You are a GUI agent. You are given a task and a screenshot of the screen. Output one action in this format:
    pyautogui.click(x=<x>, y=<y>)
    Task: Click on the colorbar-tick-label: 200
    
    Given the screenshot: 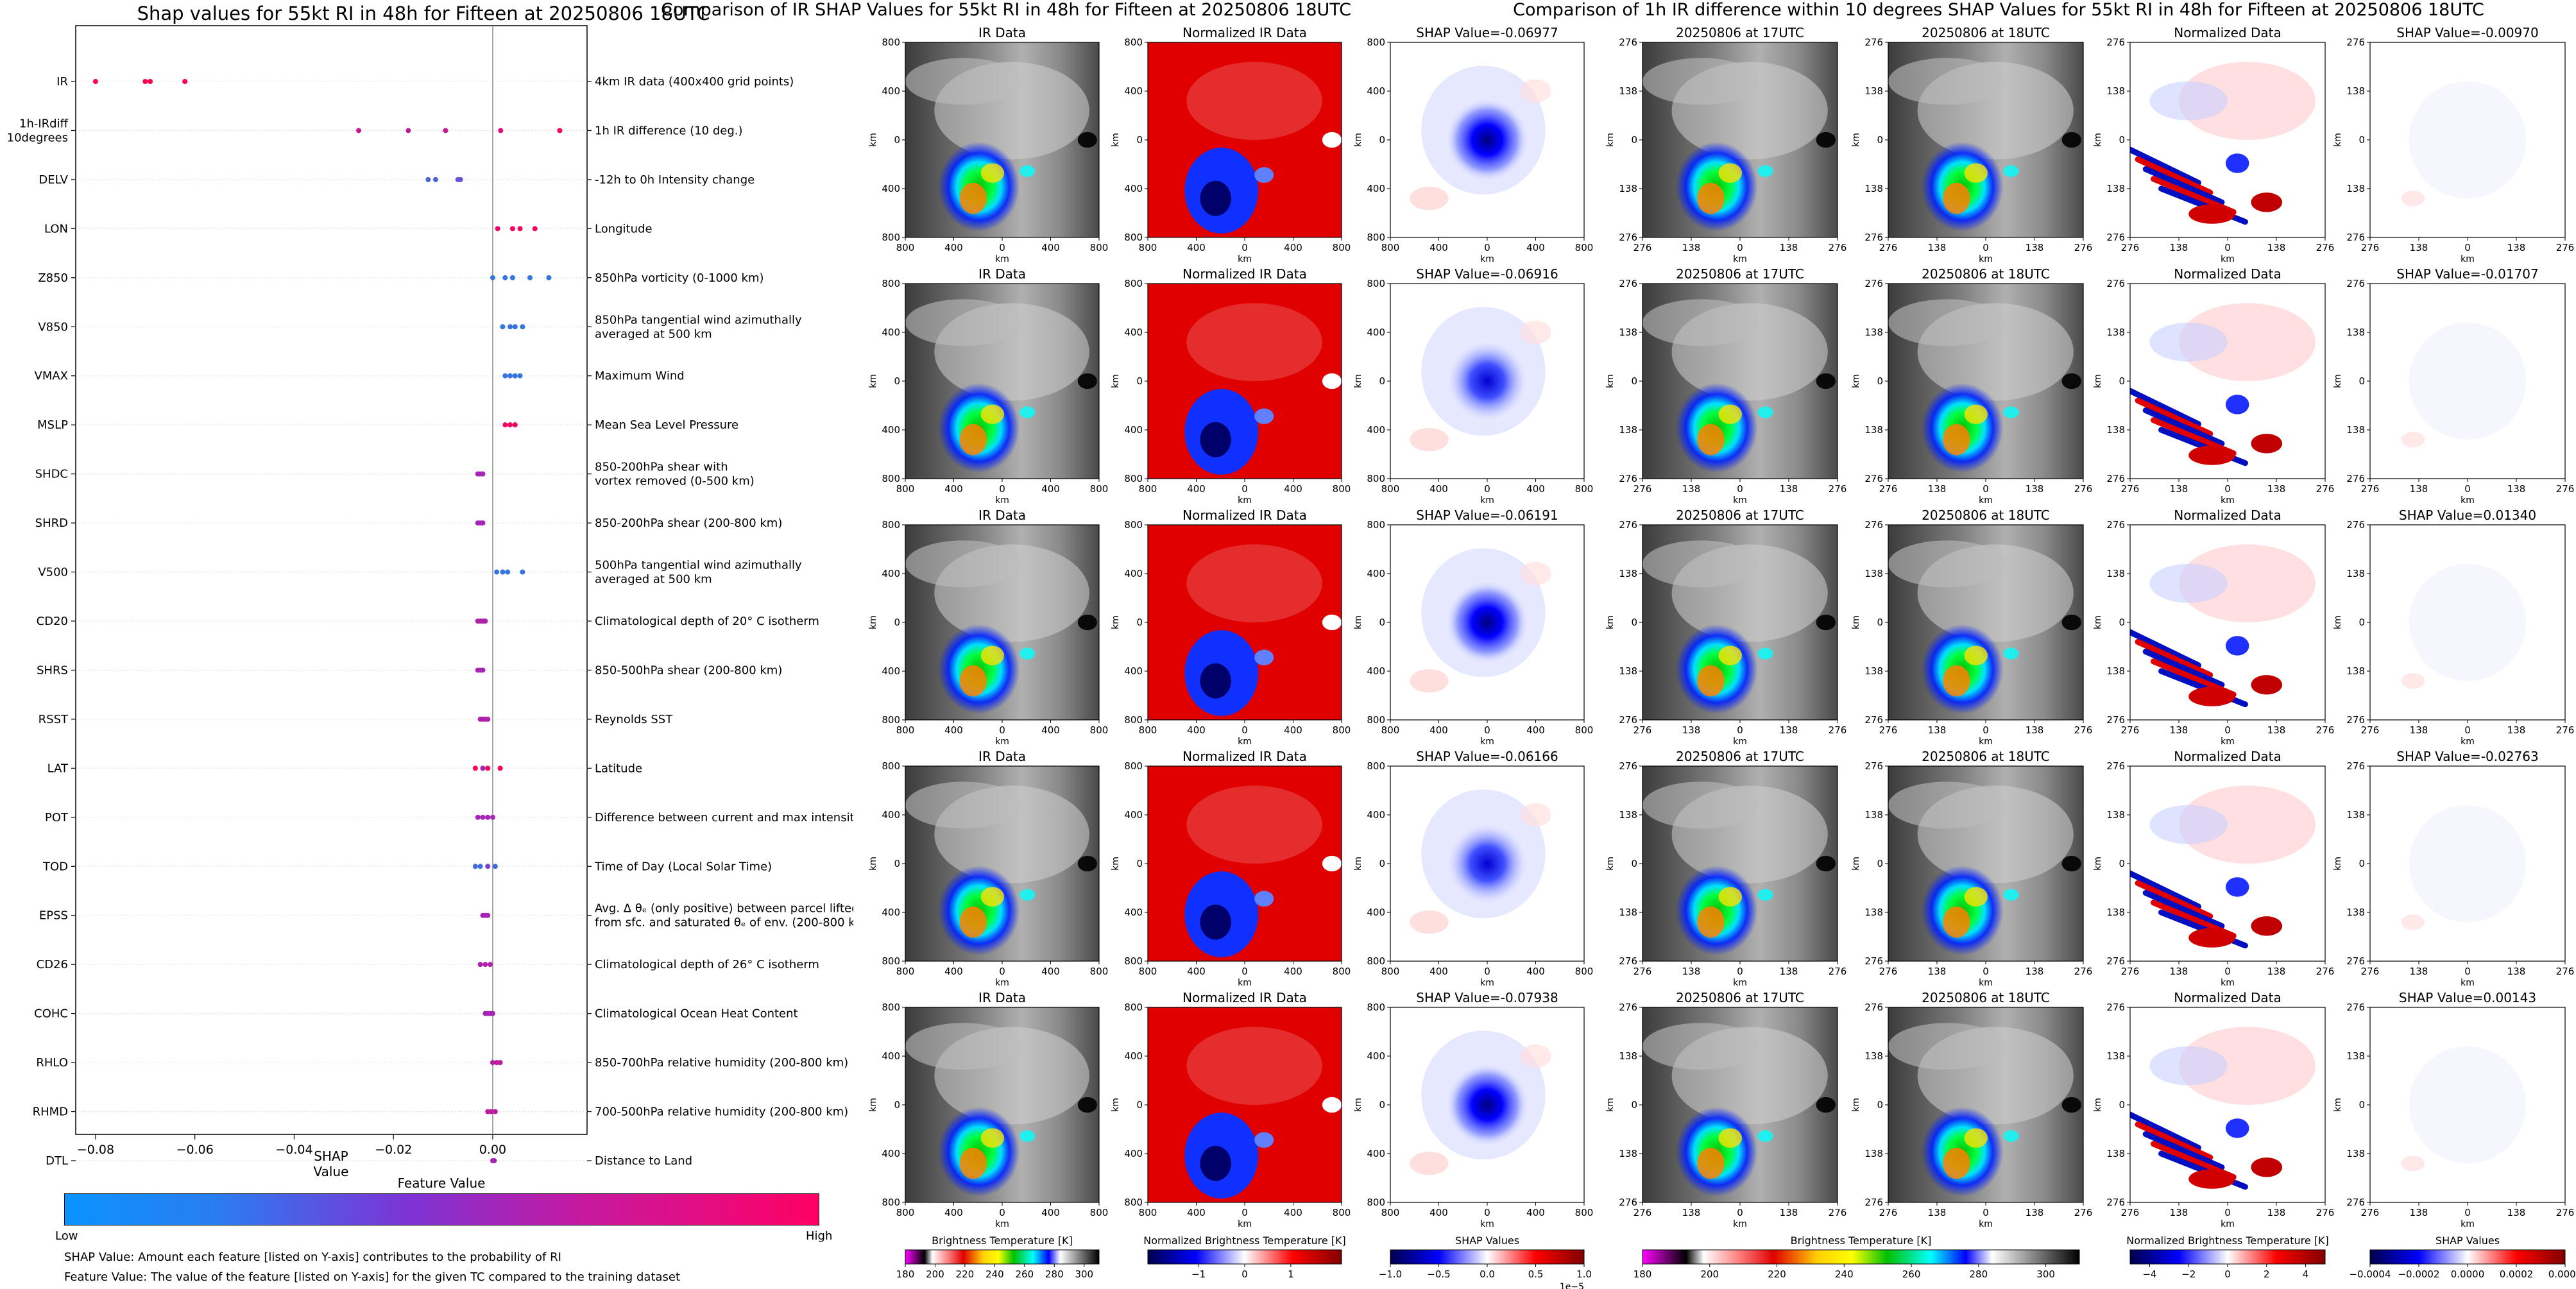 What is the action you would take?
    pyautogui.click(x=1709, y=1274)
    